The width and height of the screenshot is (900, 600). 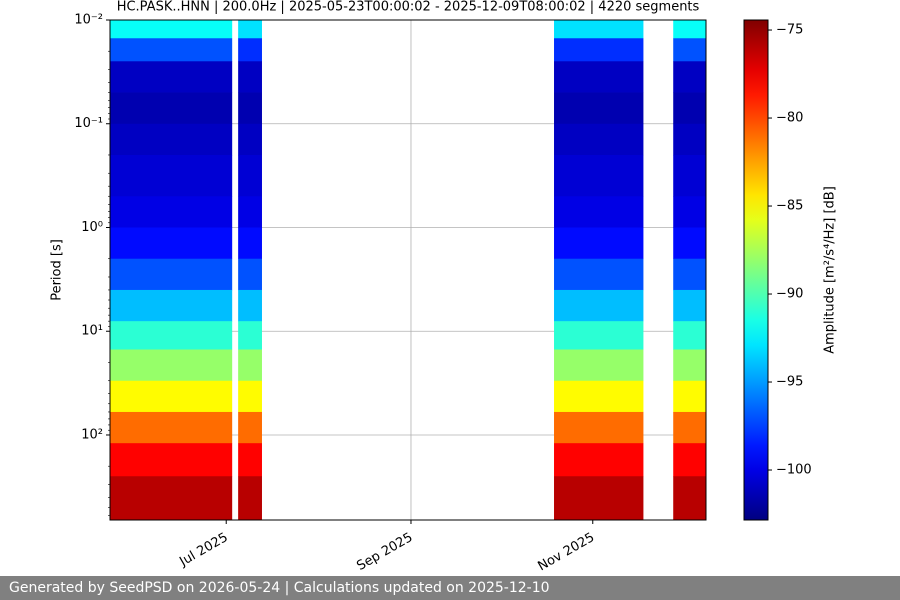 I want to click on x-tick-label: Jul 2025, so click(x=203, y=550).